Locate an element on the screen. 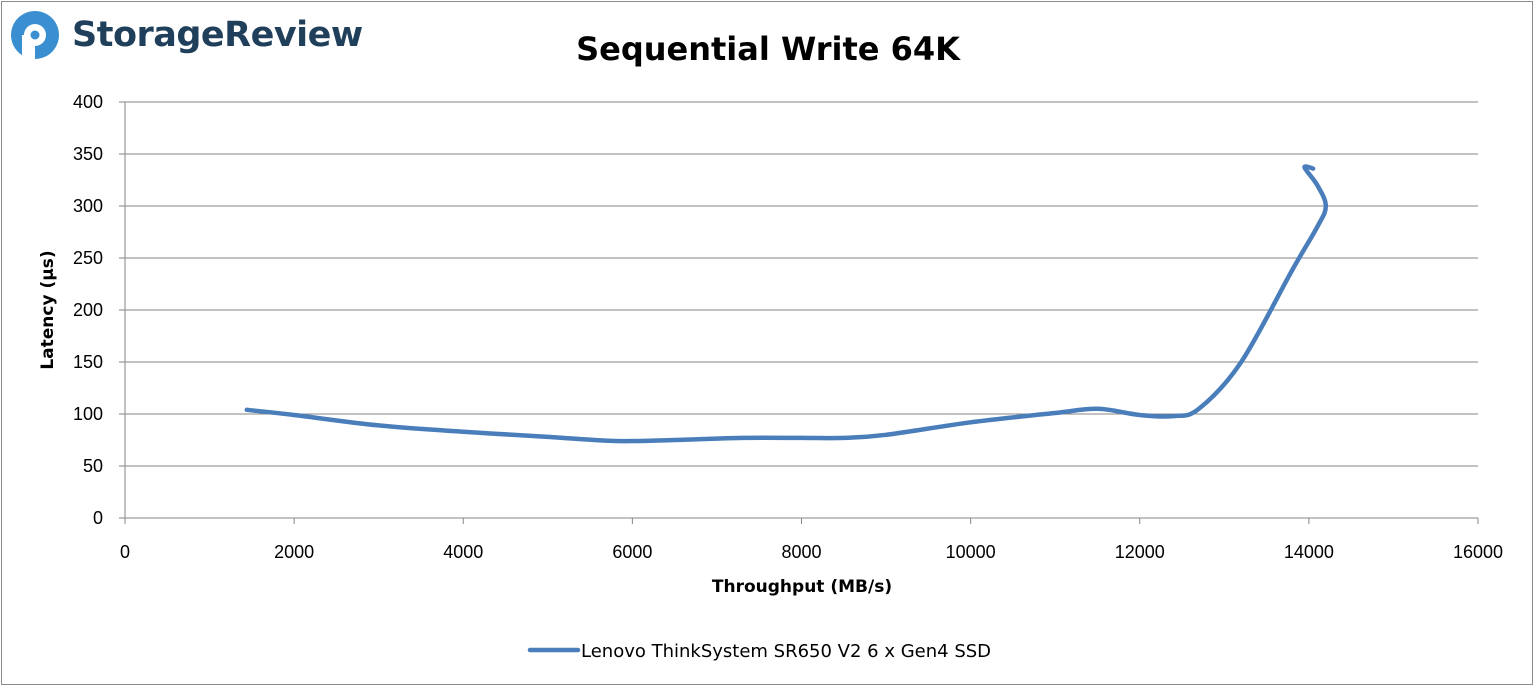 This screenshot has height=688, width=1536. storagereview-logo: StorageReview is located at coordinates (186, 35).